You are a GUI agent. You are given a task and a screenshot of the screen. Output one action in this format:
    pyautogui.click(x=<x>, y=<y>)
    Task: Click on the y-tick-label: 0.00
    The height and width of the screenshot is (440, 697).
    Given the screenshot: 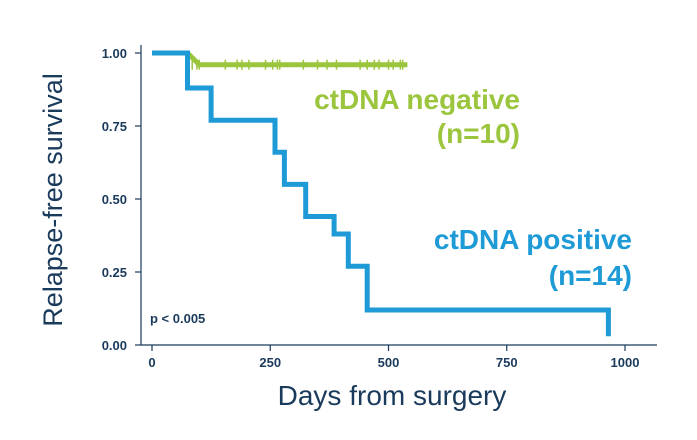 What is the action you would take?
    pyautogui.click(x=114, y=345)
    